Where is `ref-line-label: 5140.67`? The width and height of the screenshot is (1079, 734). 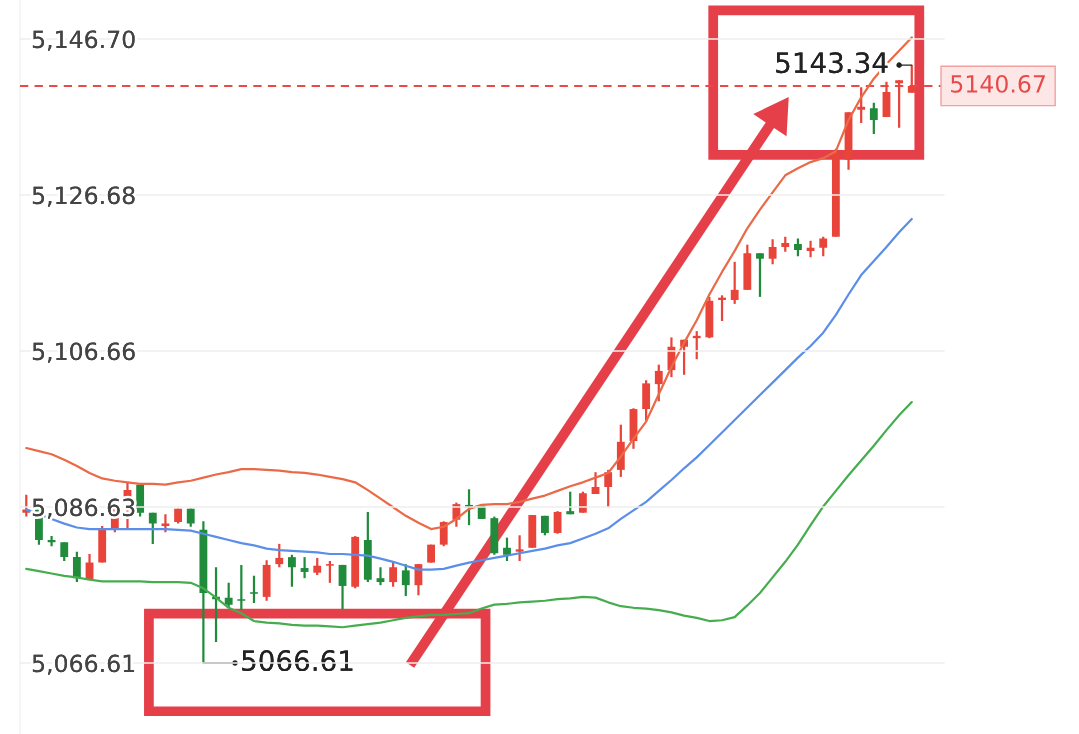
ref-line-label: 5140.67 is located at coordinates (998, 83).